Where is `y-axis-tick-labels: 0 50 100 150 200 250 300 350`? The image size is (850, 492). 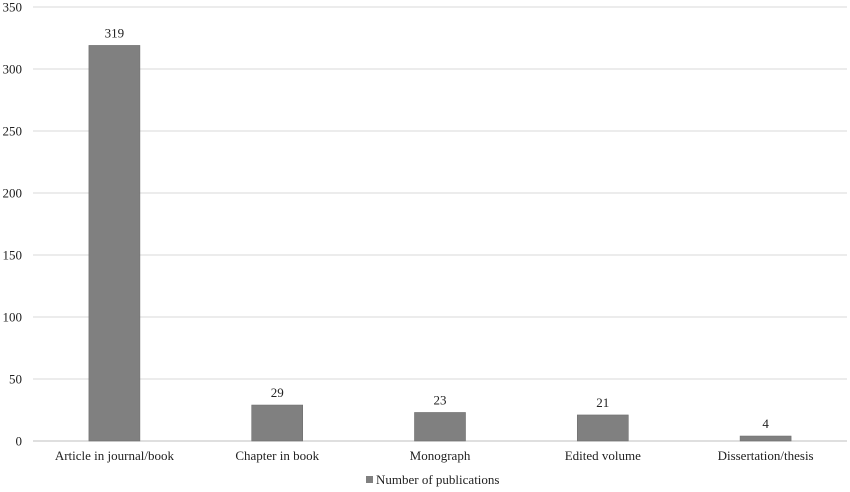
y-axis-tick-labels: 0 50 100 150 200 250 300 350 is located at coordinates (13, 224).